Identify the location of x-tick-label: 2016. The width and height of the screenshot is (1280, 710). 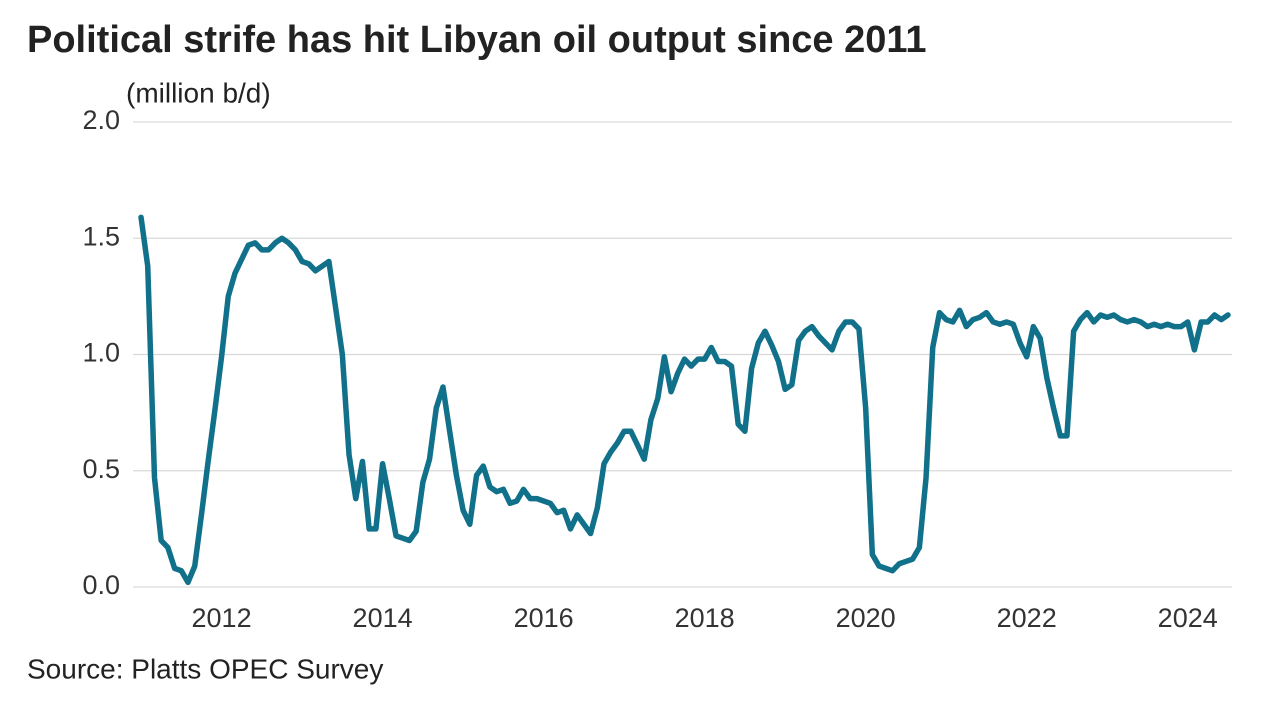
(544, 618).